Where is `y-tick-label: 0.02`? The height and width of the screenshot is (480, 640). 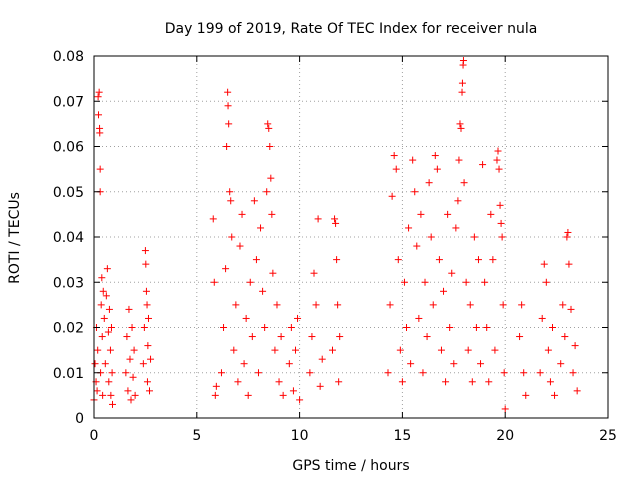 y-tick-label: 0.02 is located at coordinates (68, 329).